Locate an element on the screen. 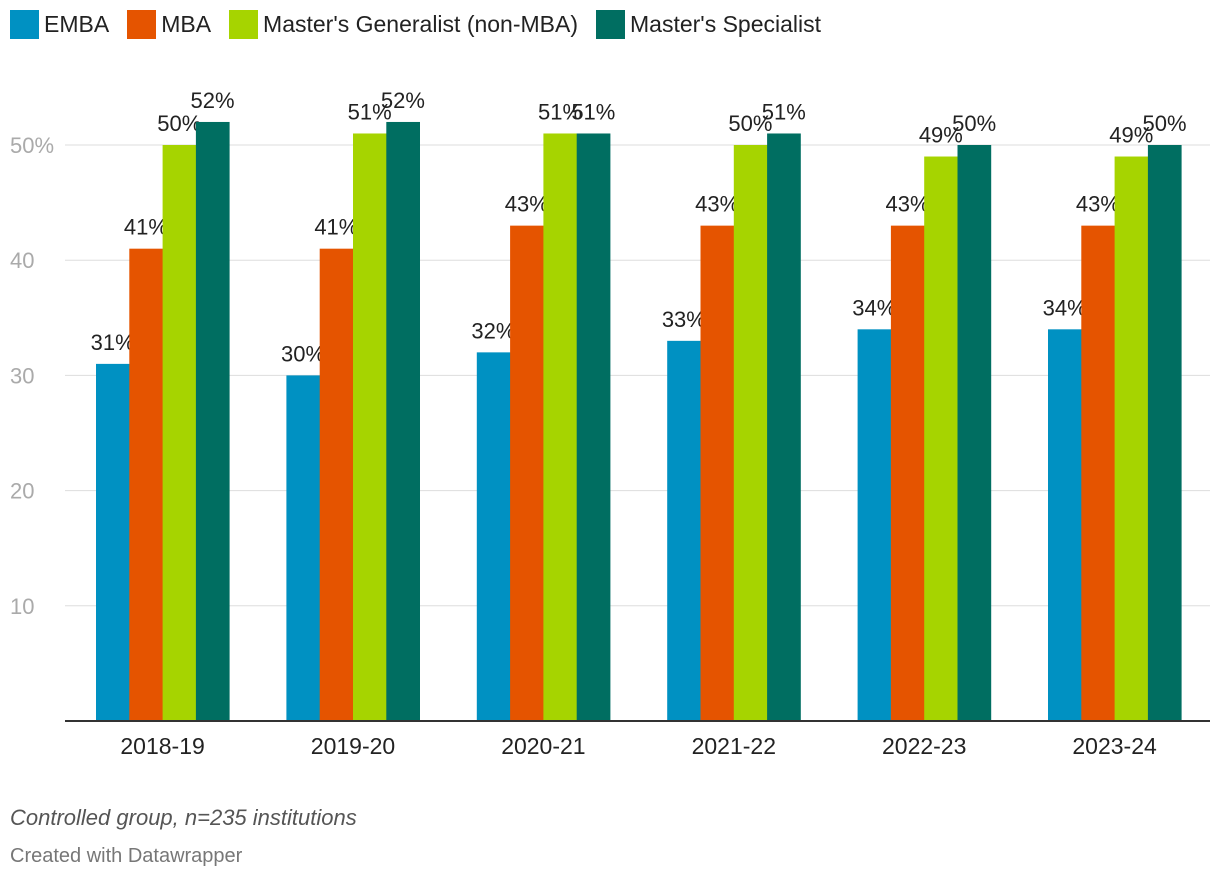 This screenshot has width=1220, height=882. data-label-2018-19-0: 31% is located at coordinates (113, 342).